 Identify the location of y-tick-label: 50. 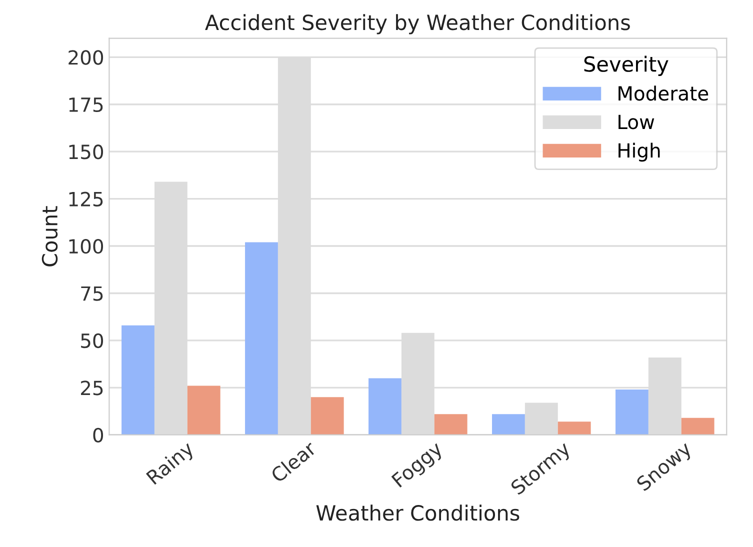
(92, 340).